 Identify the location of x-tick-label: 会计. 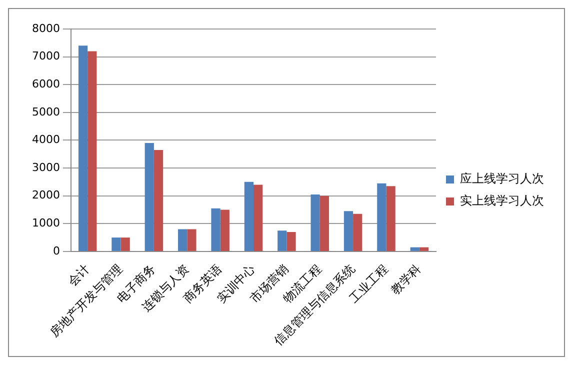
(78, 275).